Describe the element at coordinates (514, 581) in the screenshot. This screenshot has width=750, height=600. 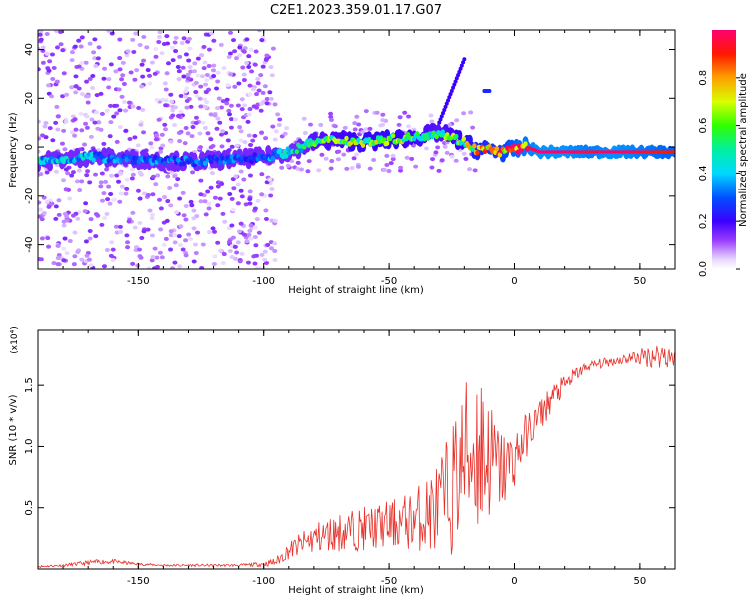
I see `x-tick-label: 0` at that location.